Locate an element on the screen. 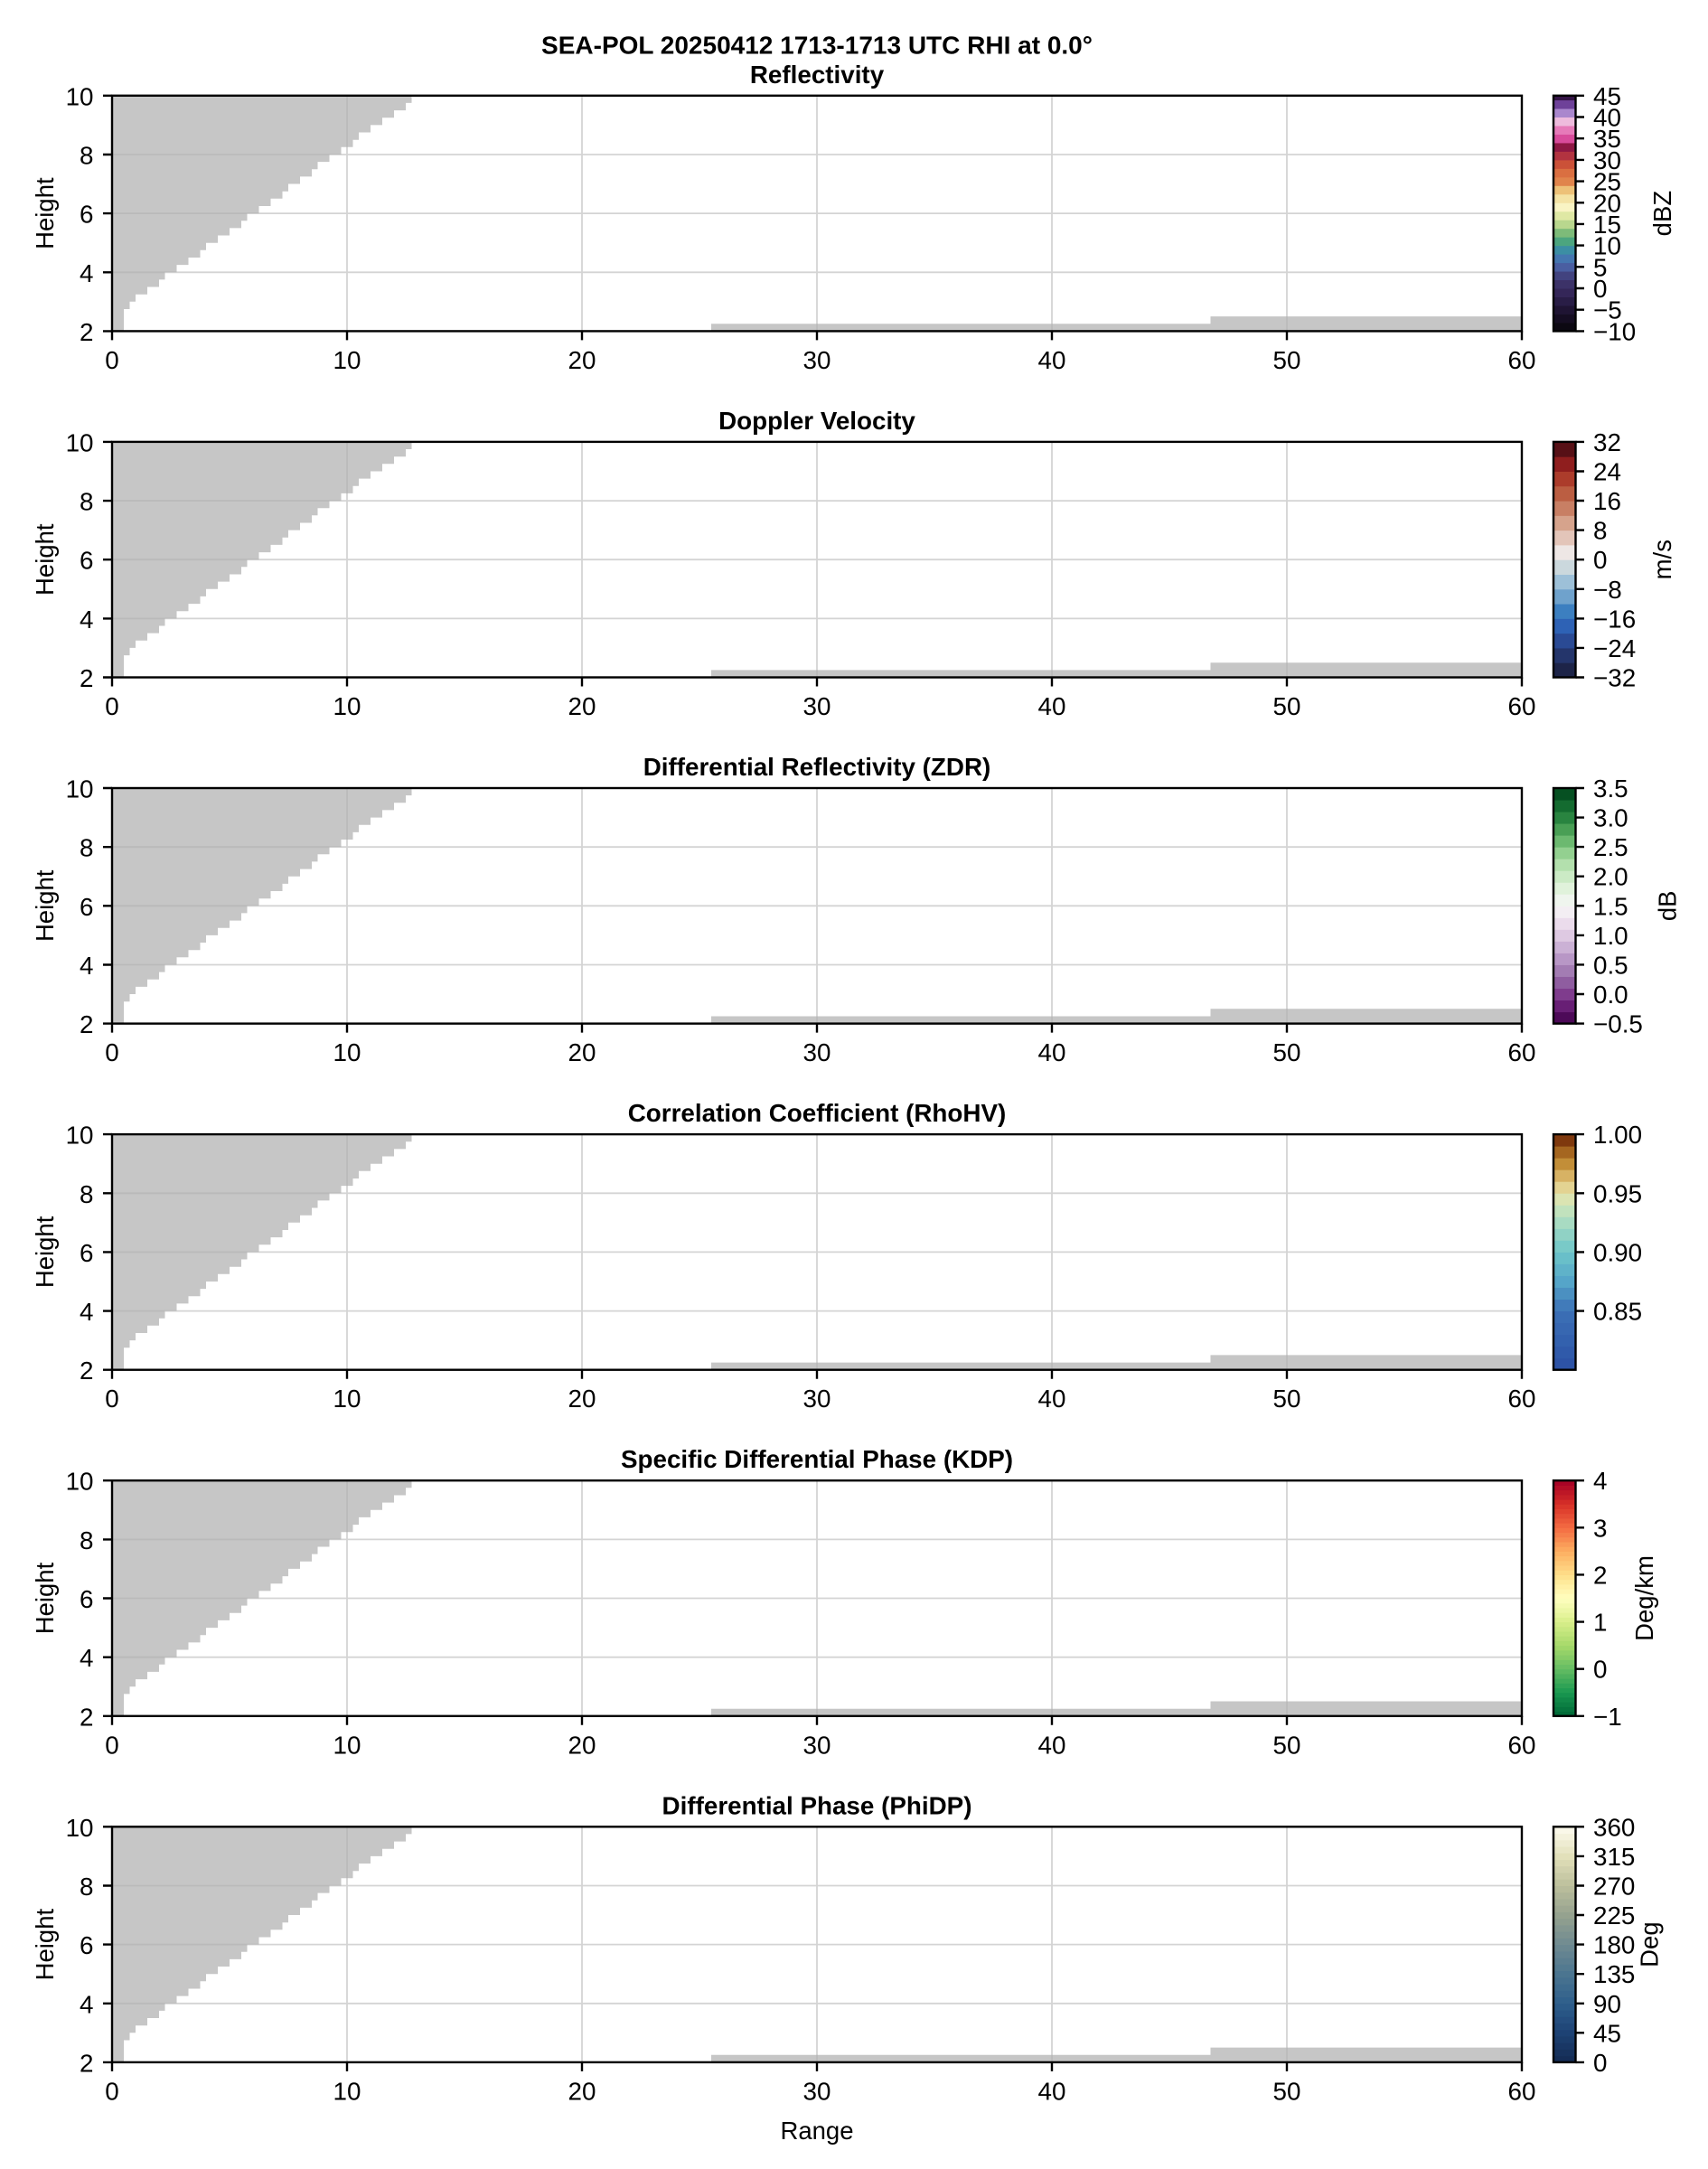 The height and width of the screenshot is (2169, 1708). svg-text: 3 is located at coordinates (1600, 1528).